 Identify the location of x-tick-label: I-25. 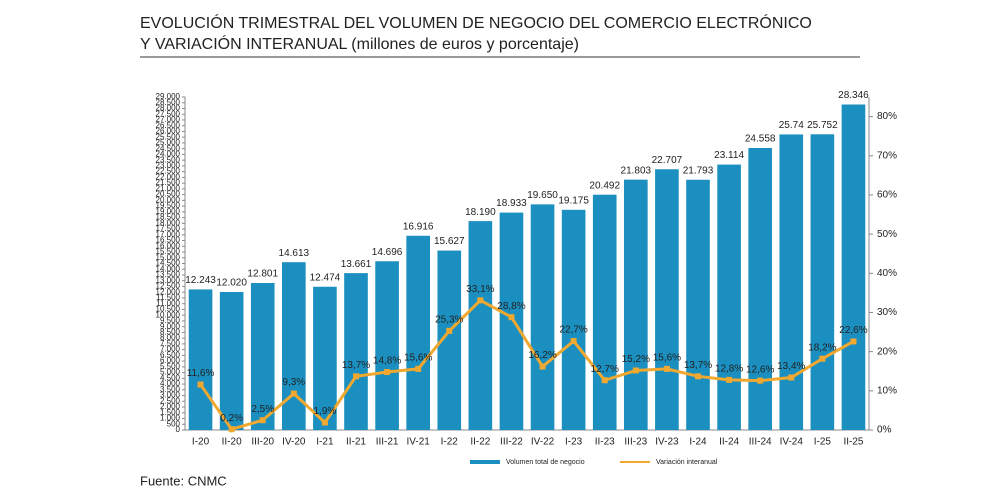
(823, 442).